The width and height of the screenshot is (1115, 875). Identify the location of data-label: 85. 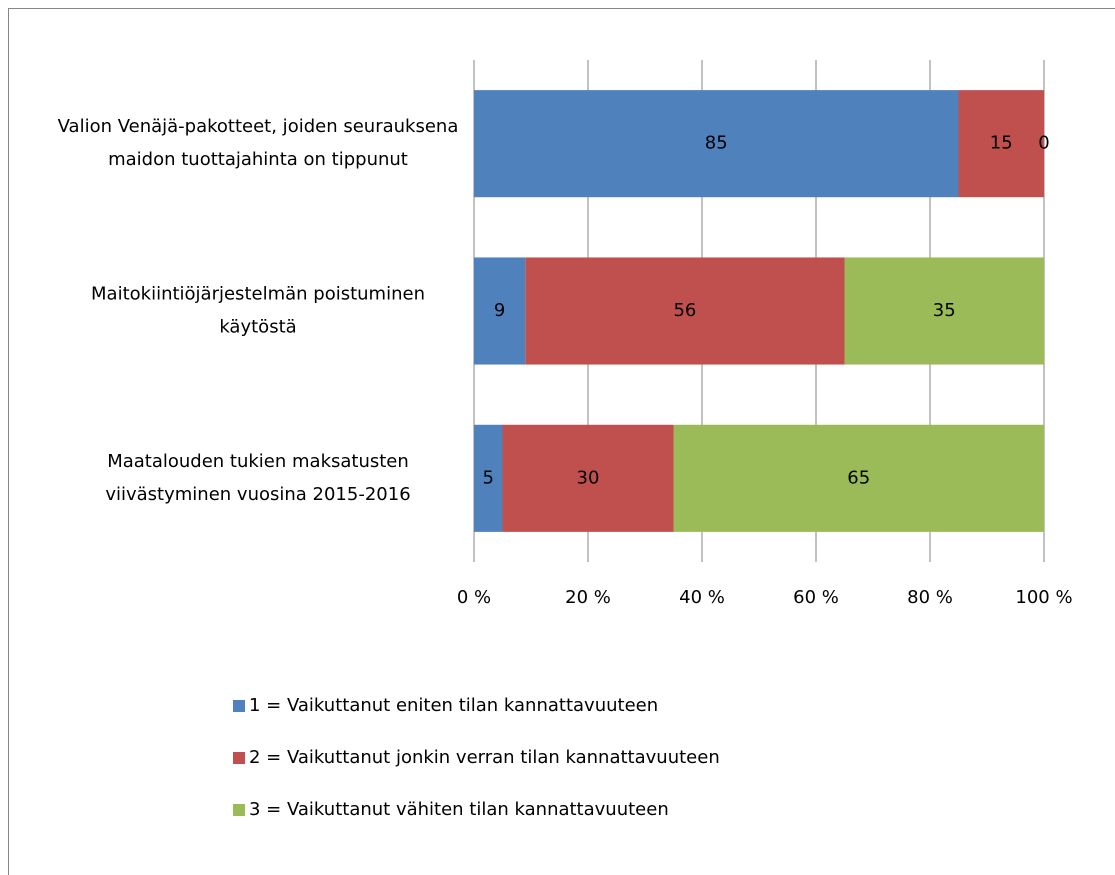
(716, 143).